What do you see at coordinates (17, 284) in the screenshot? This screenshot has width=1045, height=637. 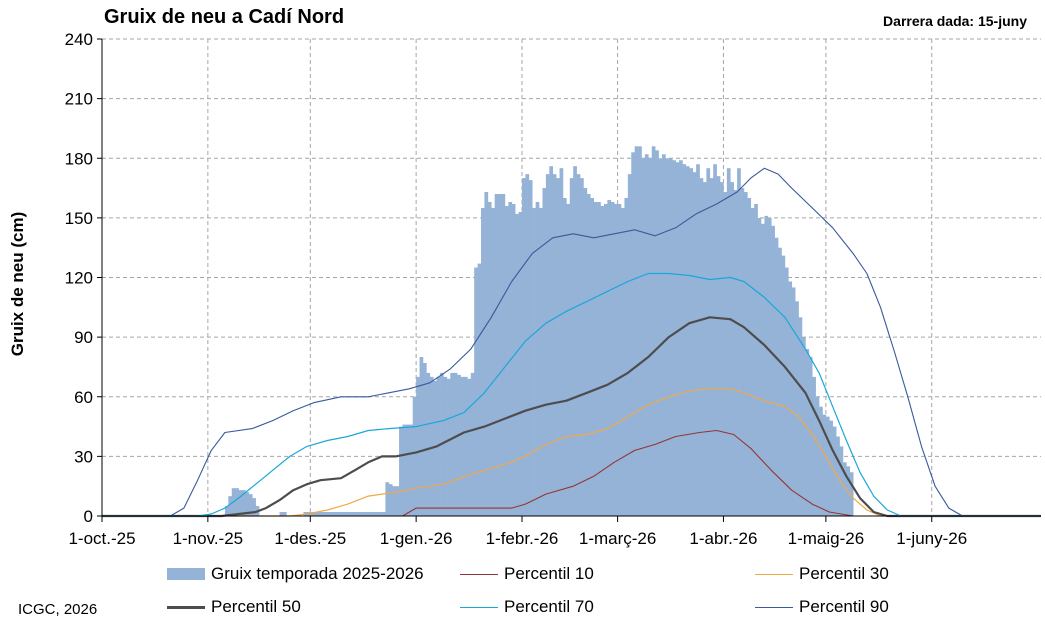 I see `y-axis-label: Gruix de neu (cm)` at bounding box center [17, 284].